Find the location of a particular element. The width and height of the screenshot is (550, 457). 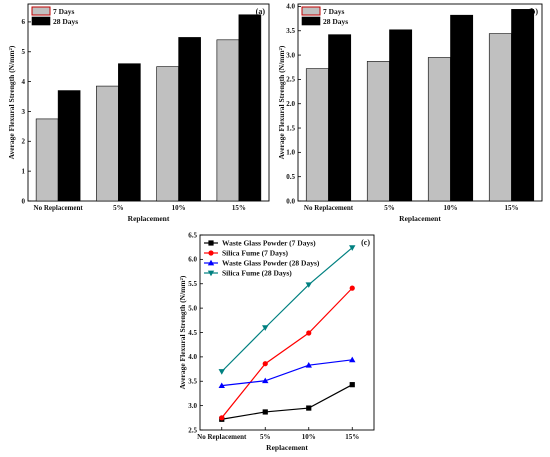

y-tick-label: 5 is located at coordinates (24, 52).